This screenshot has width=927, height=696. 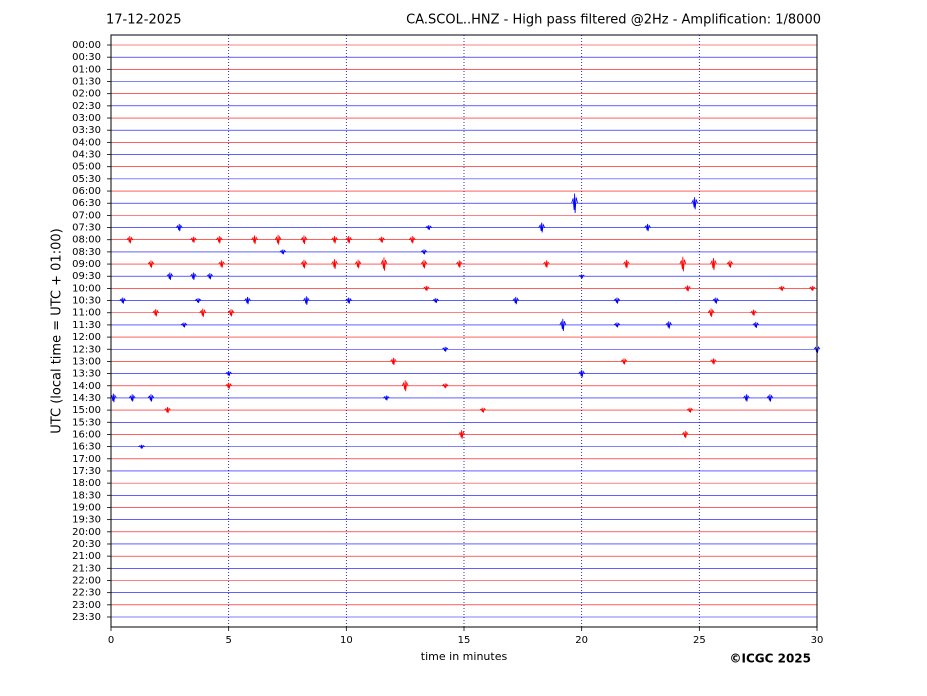 I want to click on y-tick-label: 05:30, so click(x=86, y=179).